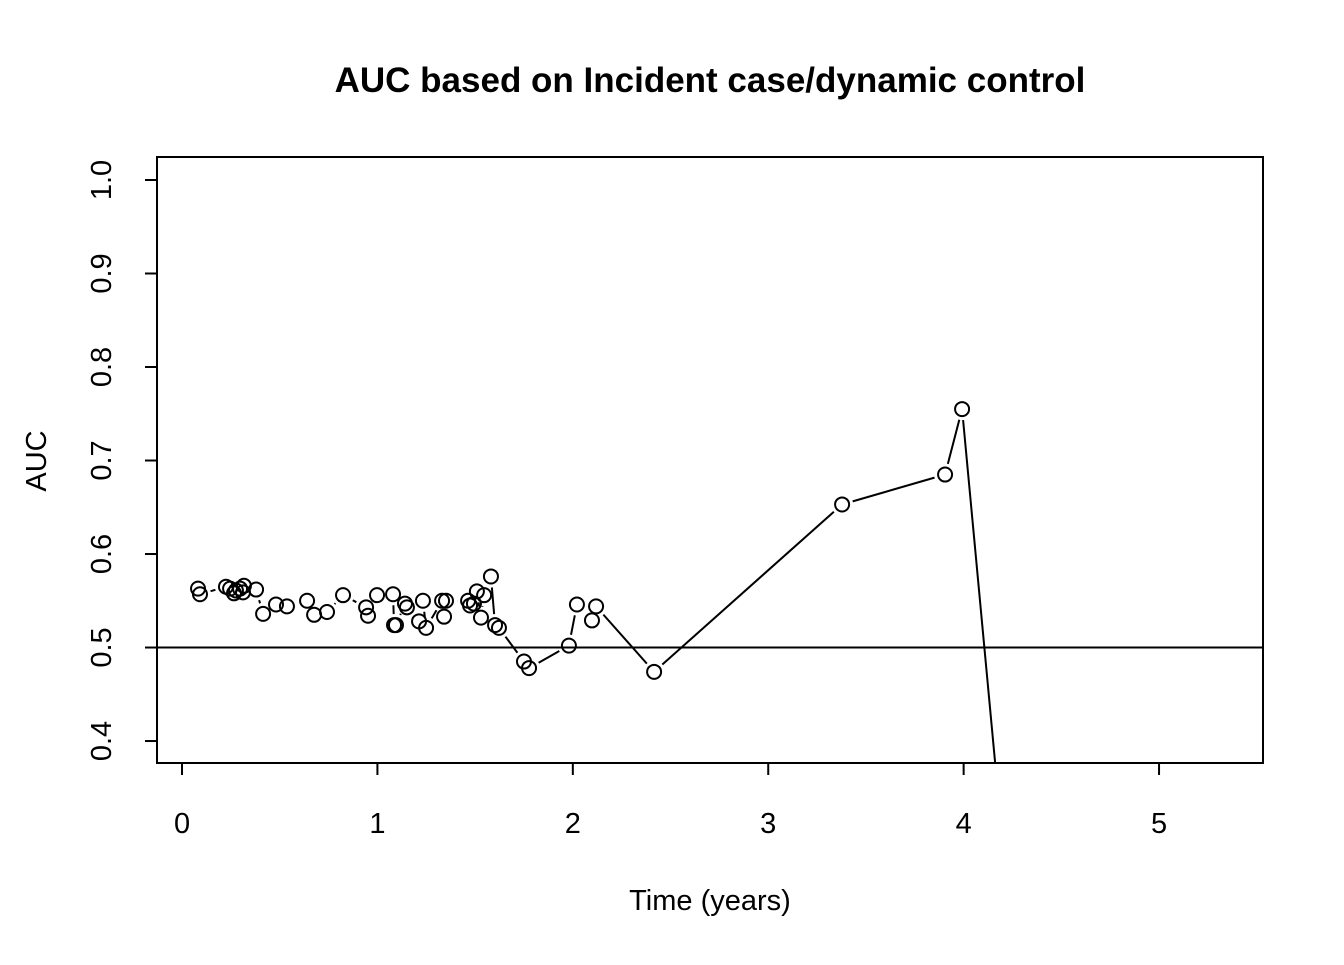 This screenshot has width=1344, height=965. I want to click on y-tick-label: 0.8, so click(102, 367).